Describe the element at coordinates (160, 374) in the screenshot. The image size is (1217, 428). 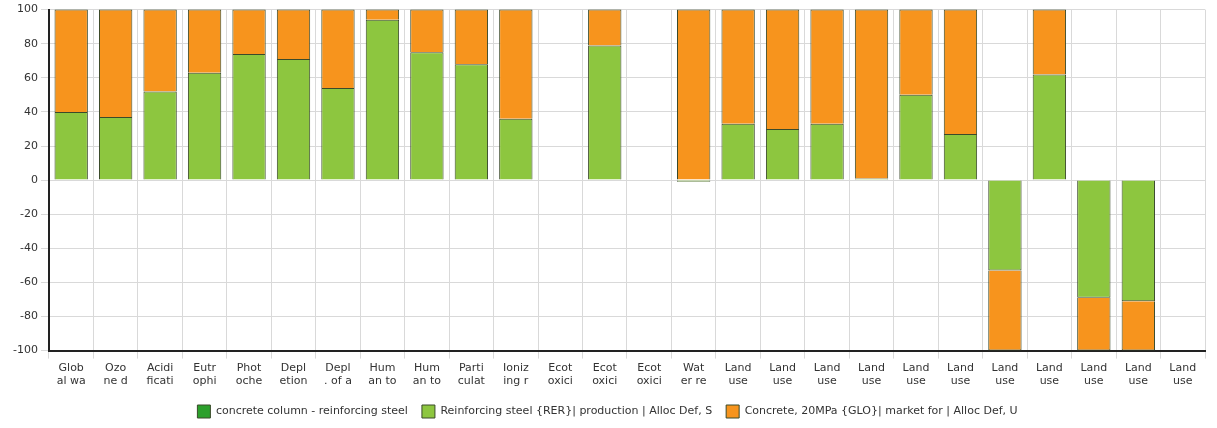
I see `x-tick-label: Acidi ficati` at that location.